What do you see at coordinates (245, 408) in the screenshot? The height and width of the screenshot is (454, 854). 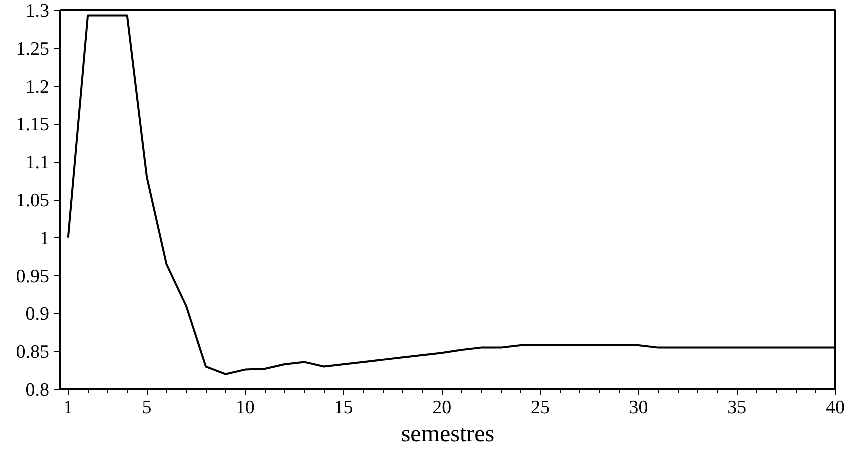 I see `x-tick-label: 10` at bounding box center [245, 408].